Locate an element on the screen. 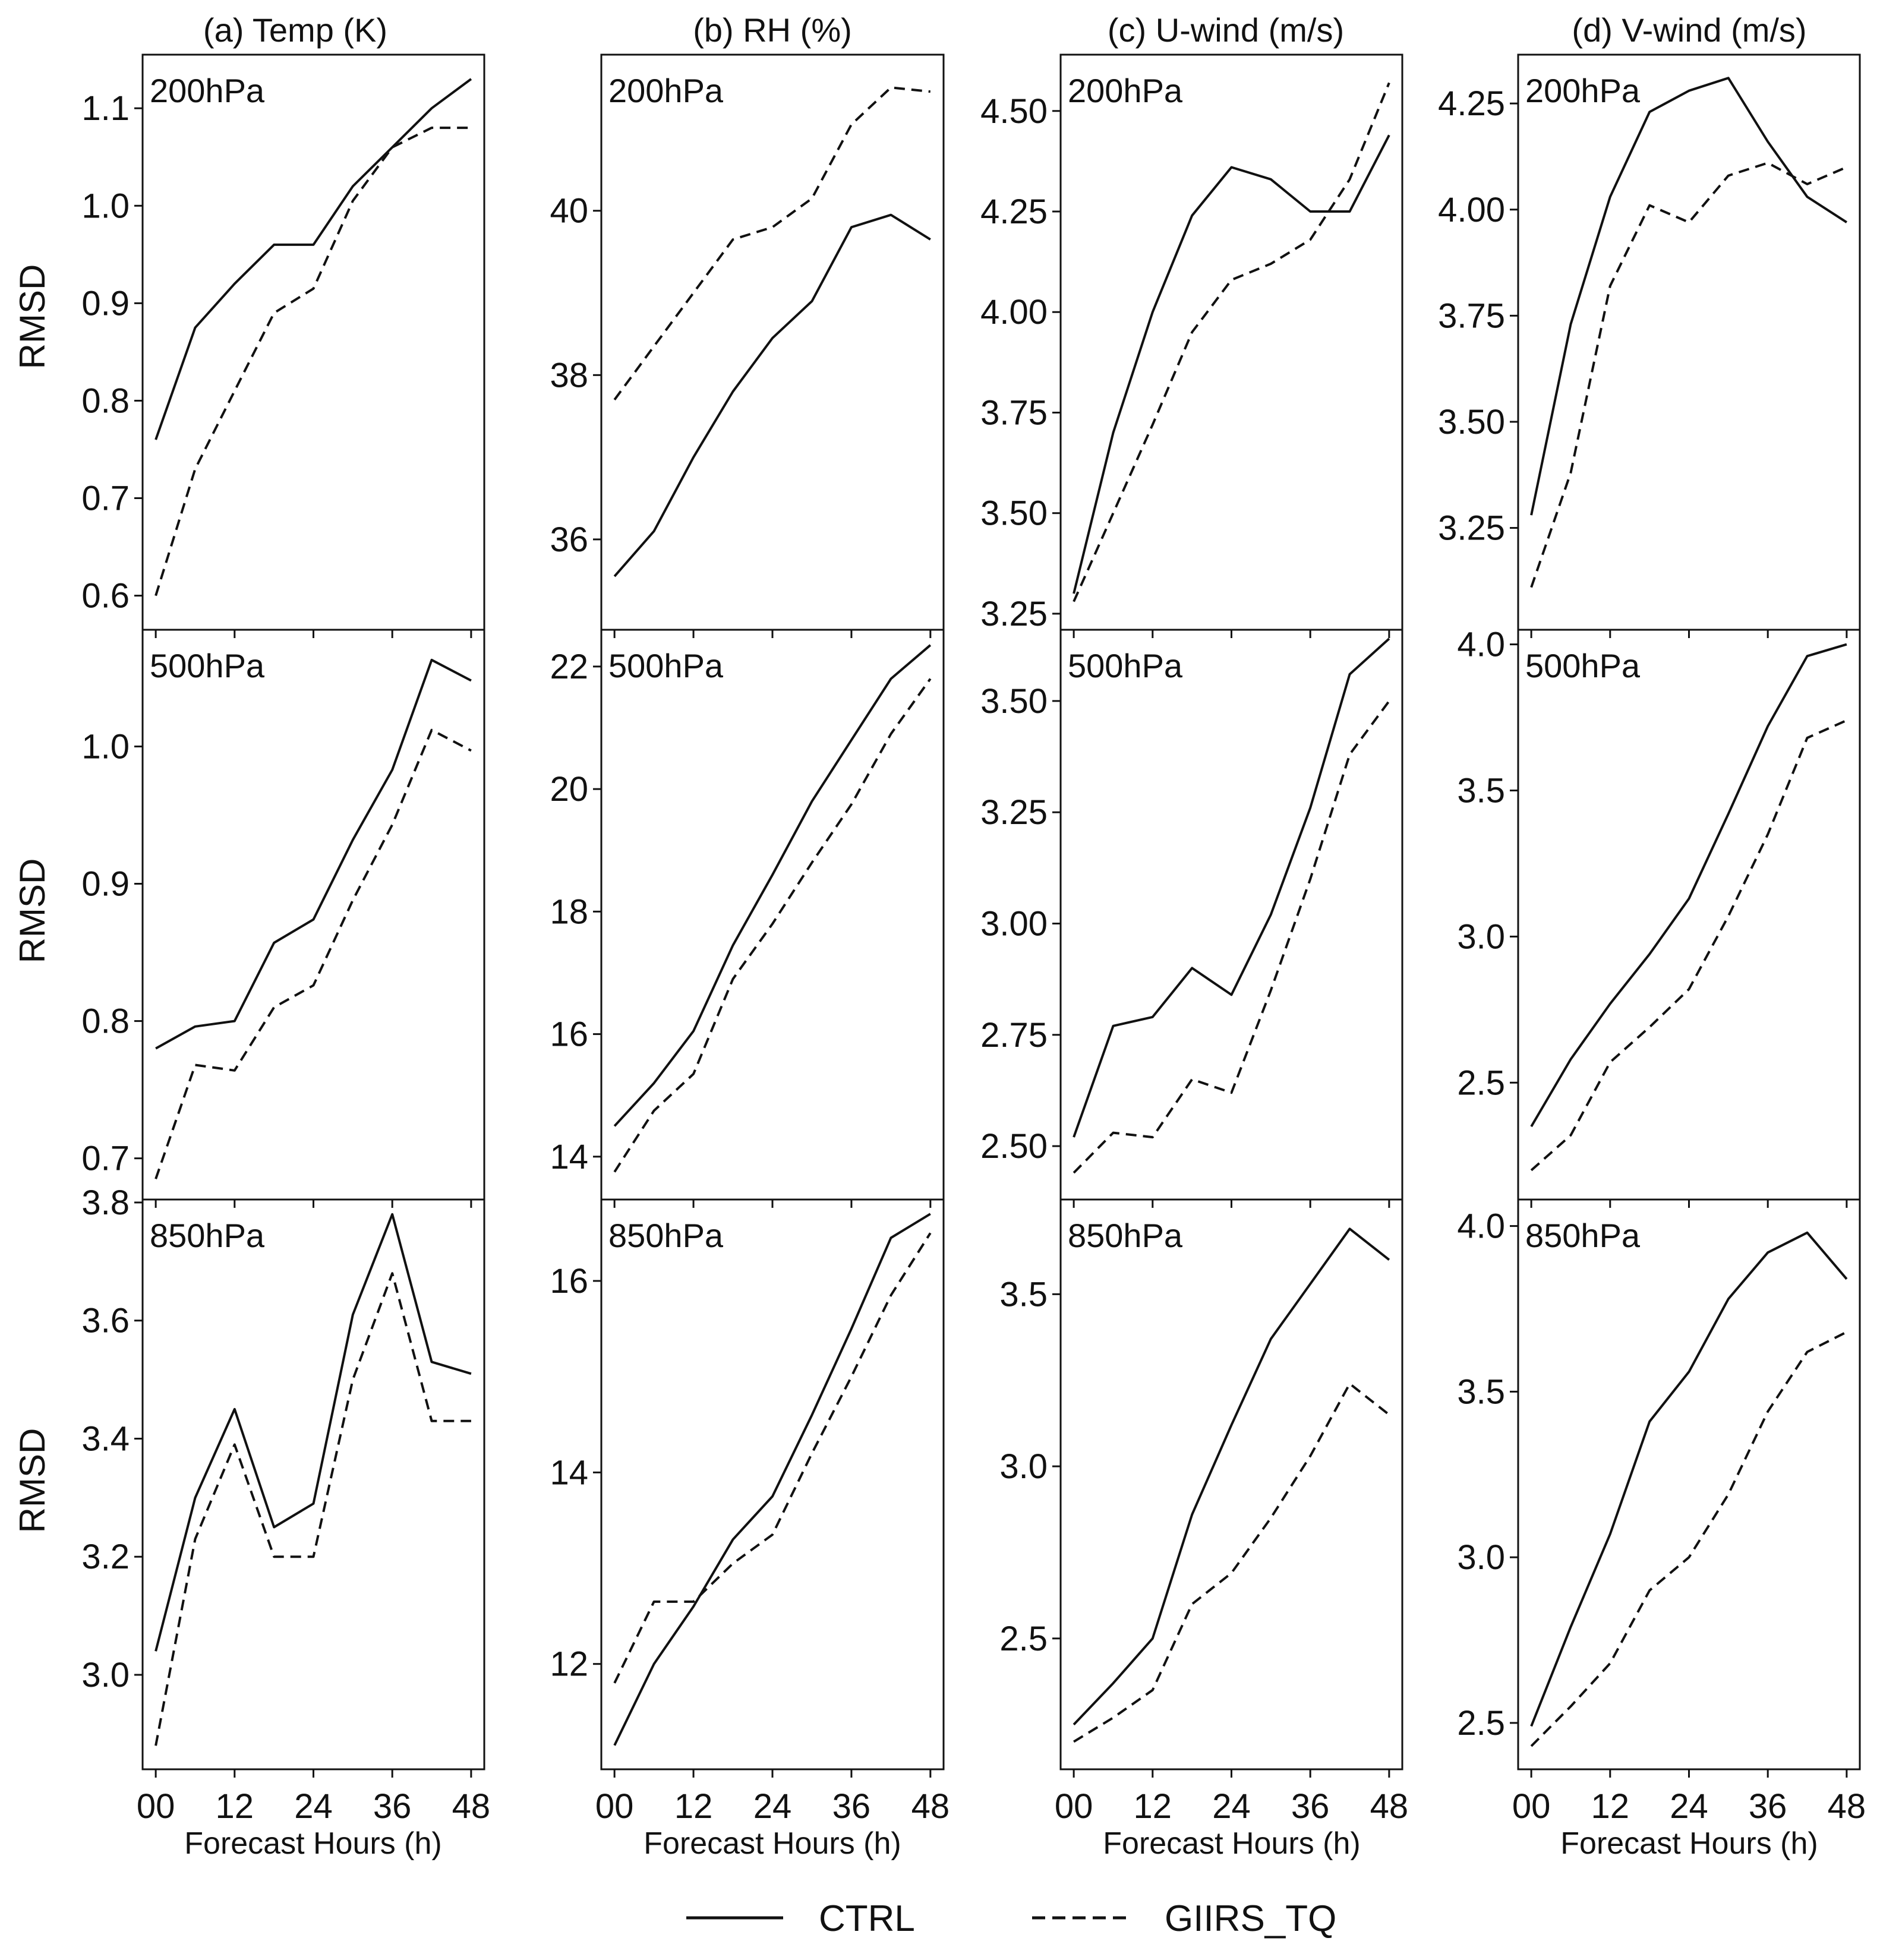  y-tick-label-500hPa-c-2.75: 2.75 is located at coordinates (1014, 1035).